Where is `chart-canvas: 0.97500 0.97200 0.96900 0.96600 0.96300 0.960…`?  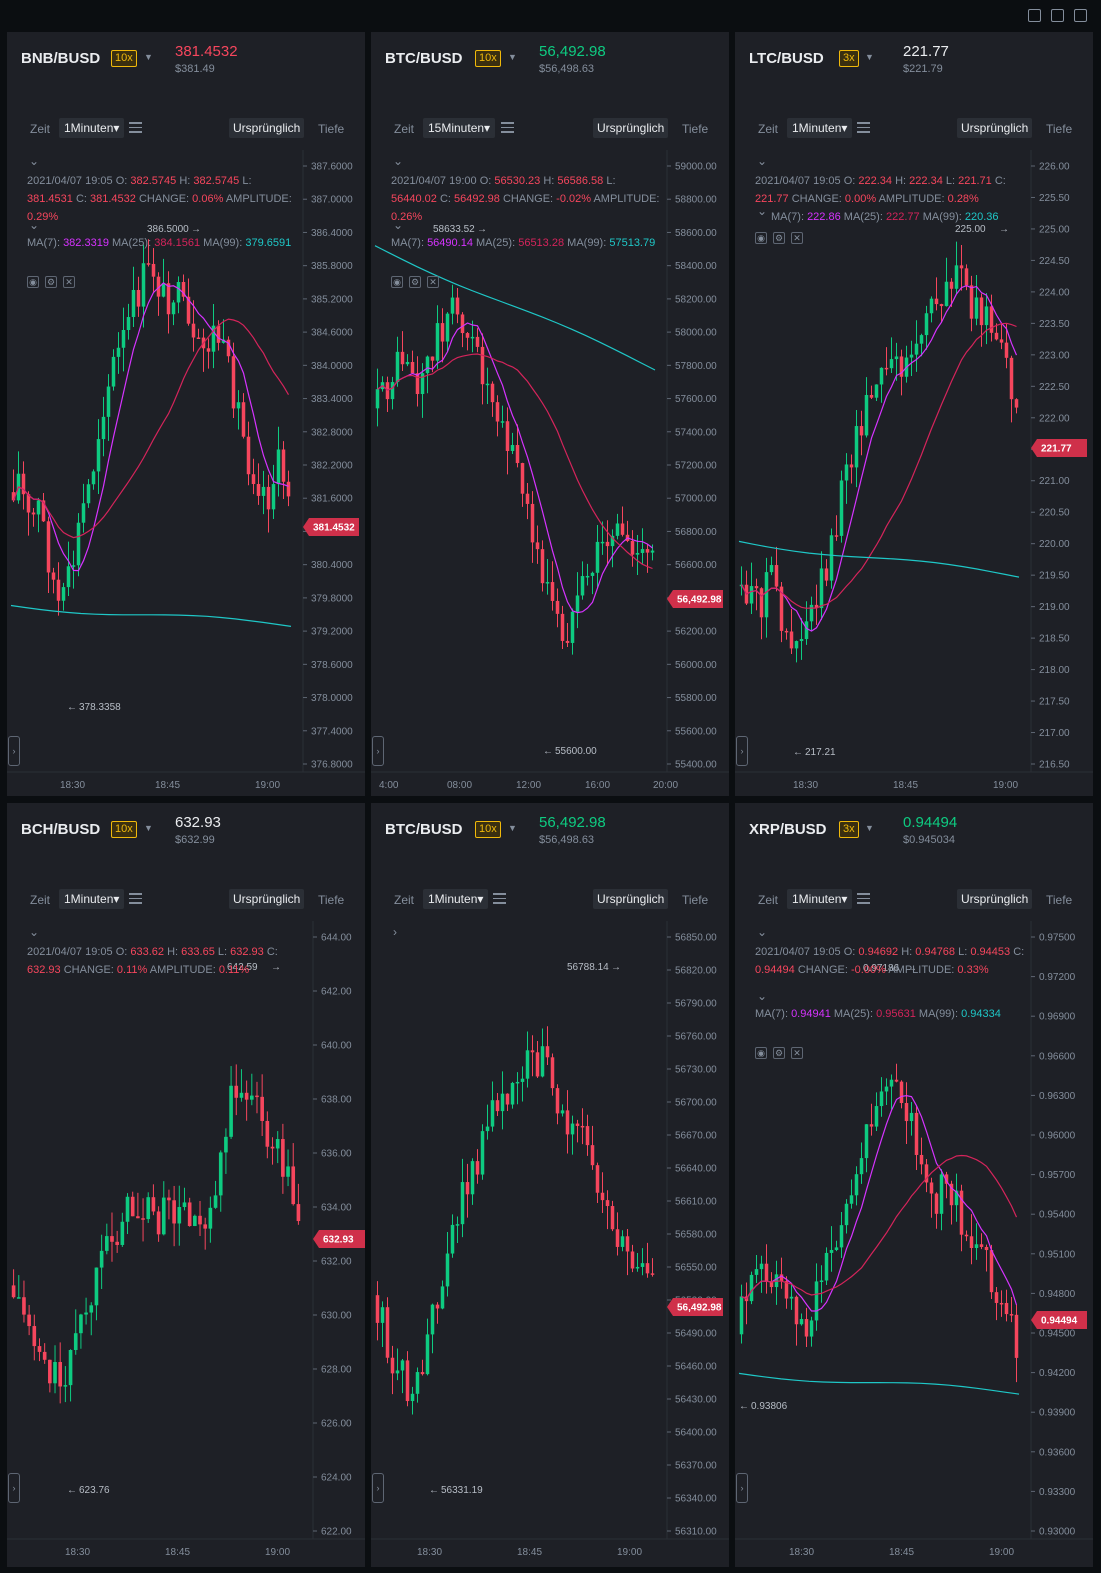 chart-canvas: 0.97500 0.97200 0.96900 0.96600 0.96300 0.960… is located at coordinates (914, 1244).